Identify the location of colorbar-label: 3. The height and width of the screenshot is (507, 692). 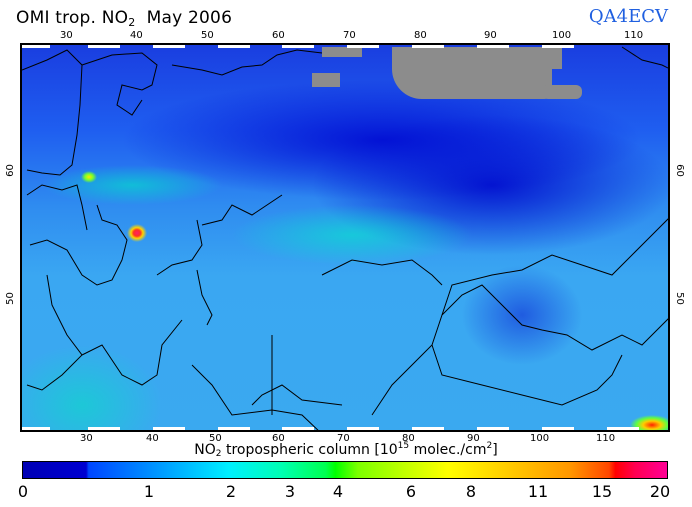
(290, 491).